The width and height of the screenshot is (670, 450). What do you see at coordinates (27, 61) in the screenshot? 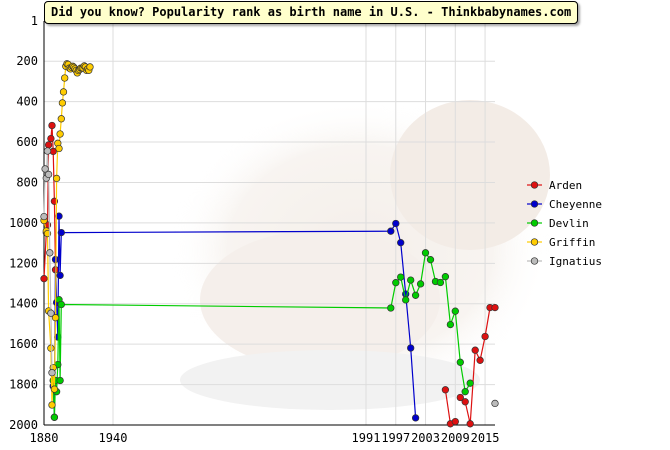
I see `y-tick-label: 200` at bounding box center [27, 61].